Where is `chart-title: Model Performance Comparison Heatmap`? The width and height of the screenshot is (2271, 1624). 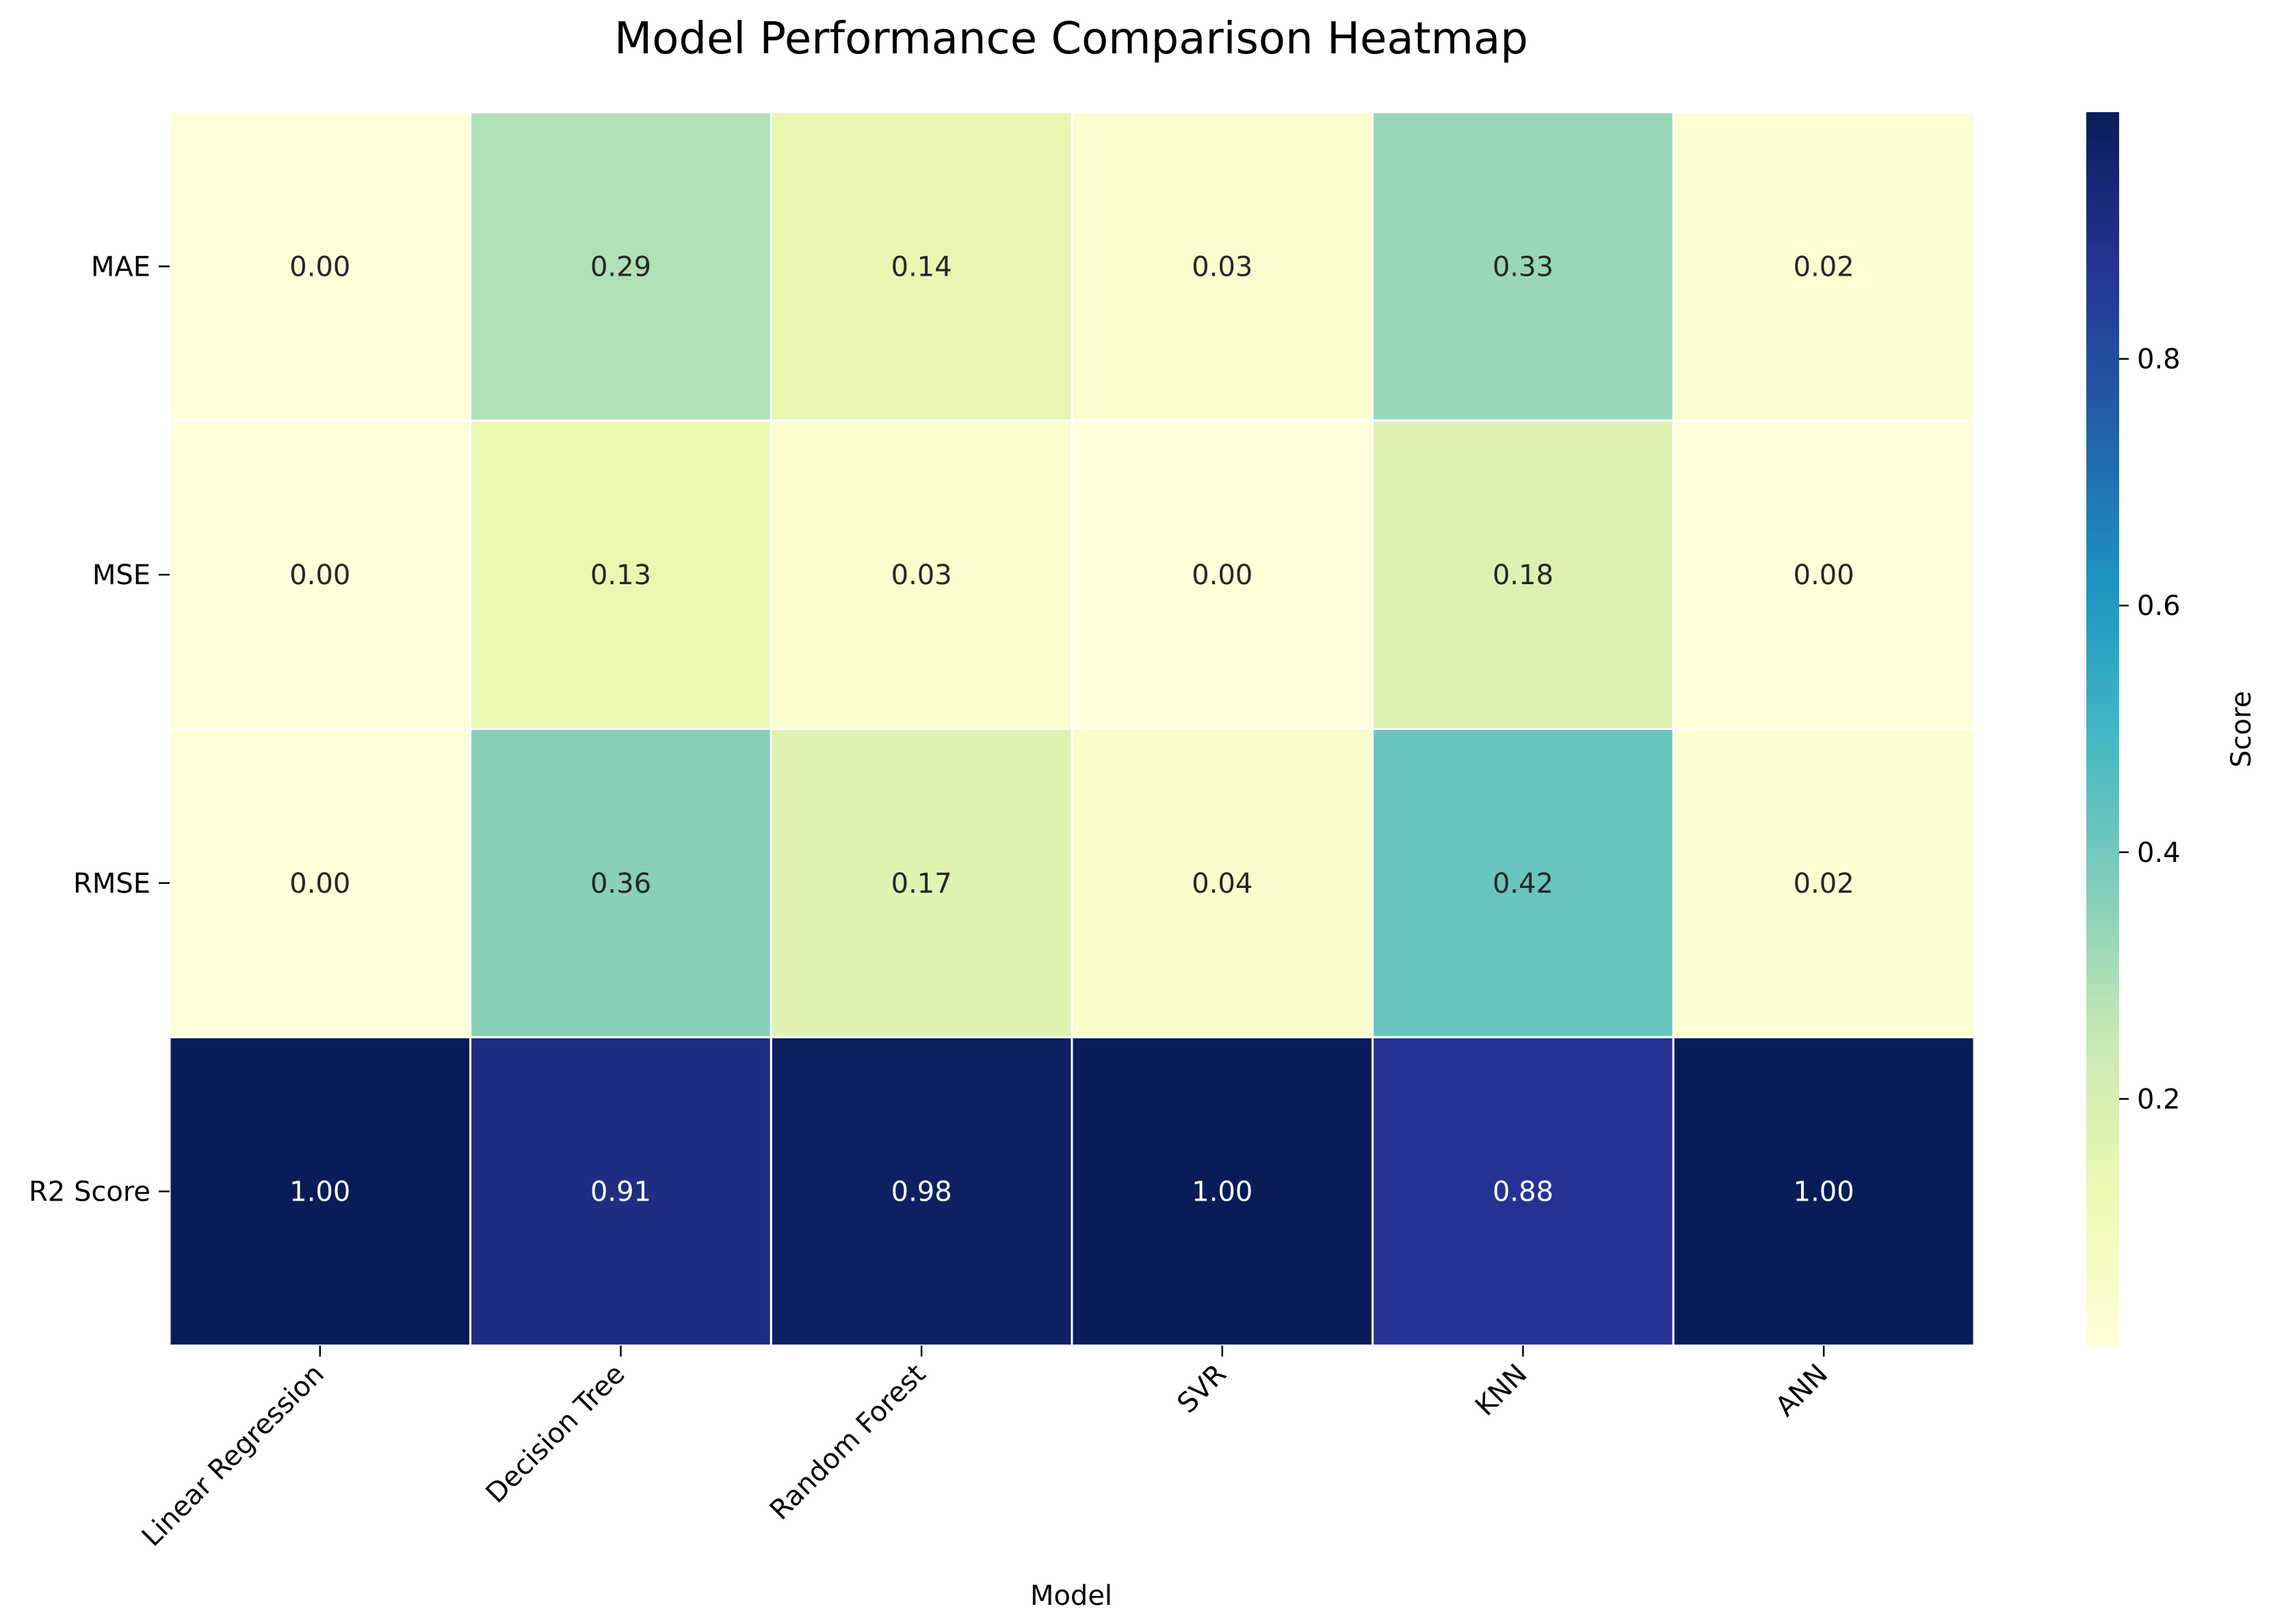
chart-title: Model Performance Comparison Heatmap is located at coordinates (1071, 39).